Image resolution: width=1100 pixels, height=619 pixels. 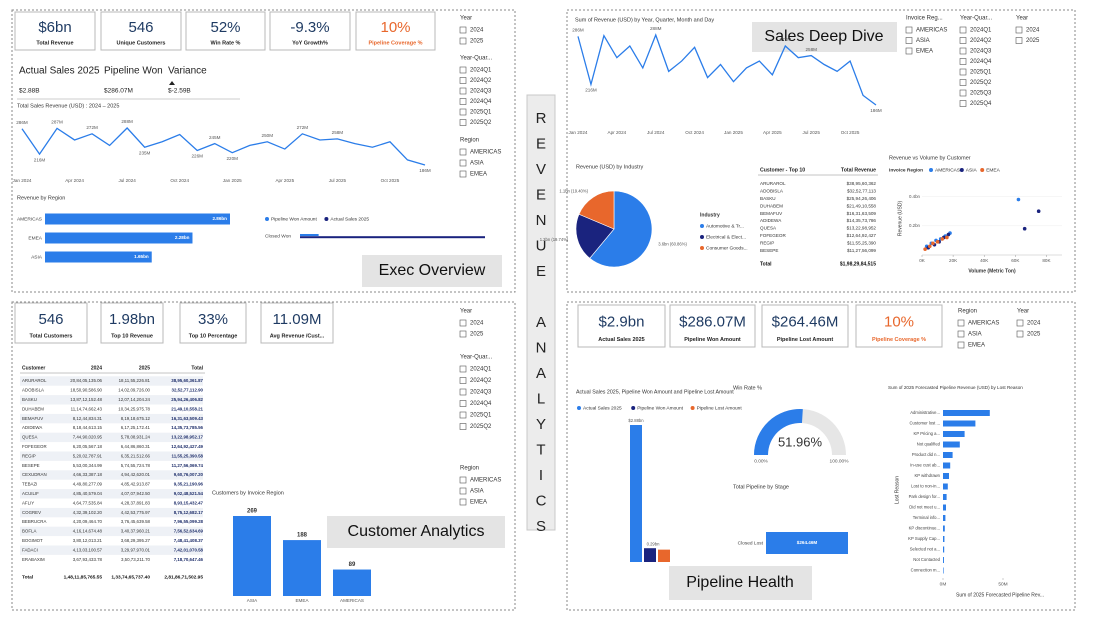 What do you see at coordinates (88, 502) in the screenshot?
I see `table-cell: 4,64,77,535.84` at bounding box center [88, 502].